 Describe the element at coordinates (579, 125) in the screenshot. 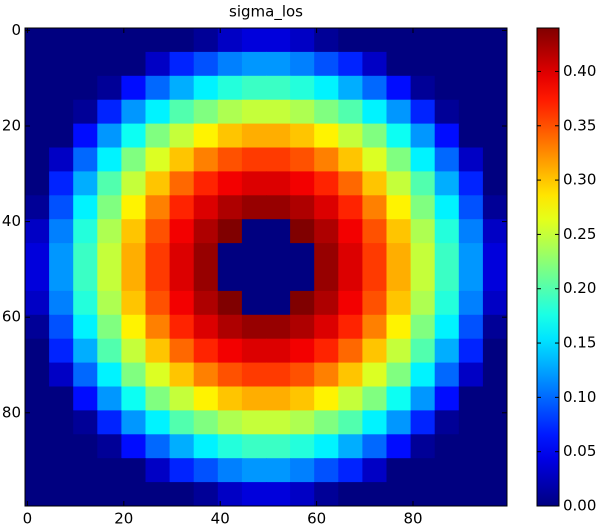

I see `colorbar-tick-label: 0.35` at that location.